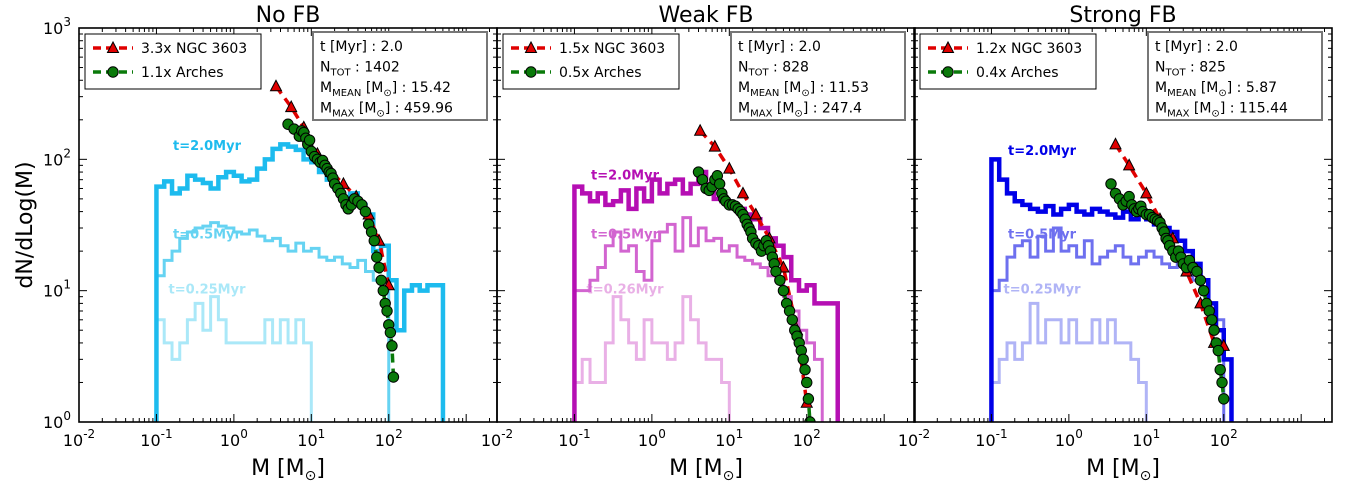 This screenshot has height=483, width=1348. What do you see at coordinates (1017, 73) in the screenshot?
I see `legend-entry: 0.4x Arches` at bounding box center [1017, 73].